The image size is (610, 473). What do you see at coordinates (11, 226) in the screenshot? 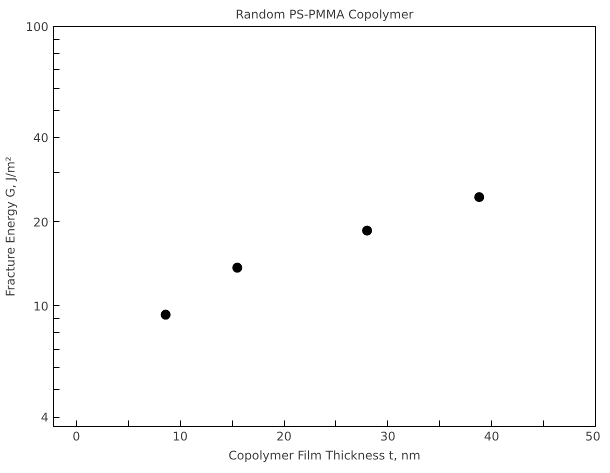
I see `y-axis-title: Fracture Energy G, J/m²` at bounding box center [11, 226].